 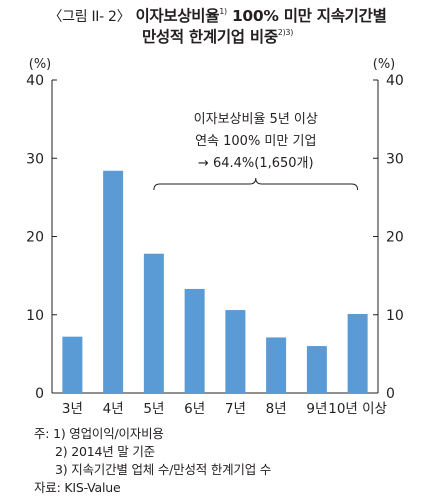 I want to click on x-tick-label: 4년, so click(x=113, y=409).